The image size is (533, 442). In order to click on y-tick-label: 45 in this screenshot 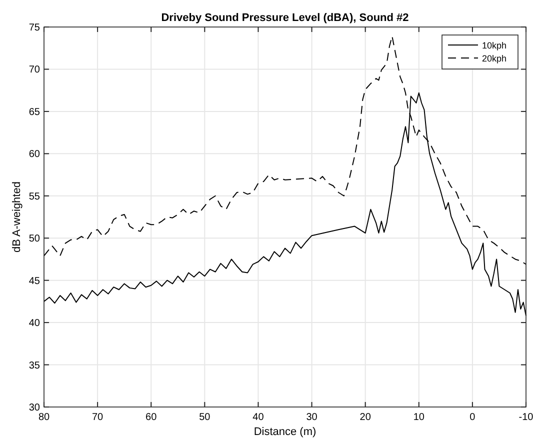, I will do `click(34, 281)`.